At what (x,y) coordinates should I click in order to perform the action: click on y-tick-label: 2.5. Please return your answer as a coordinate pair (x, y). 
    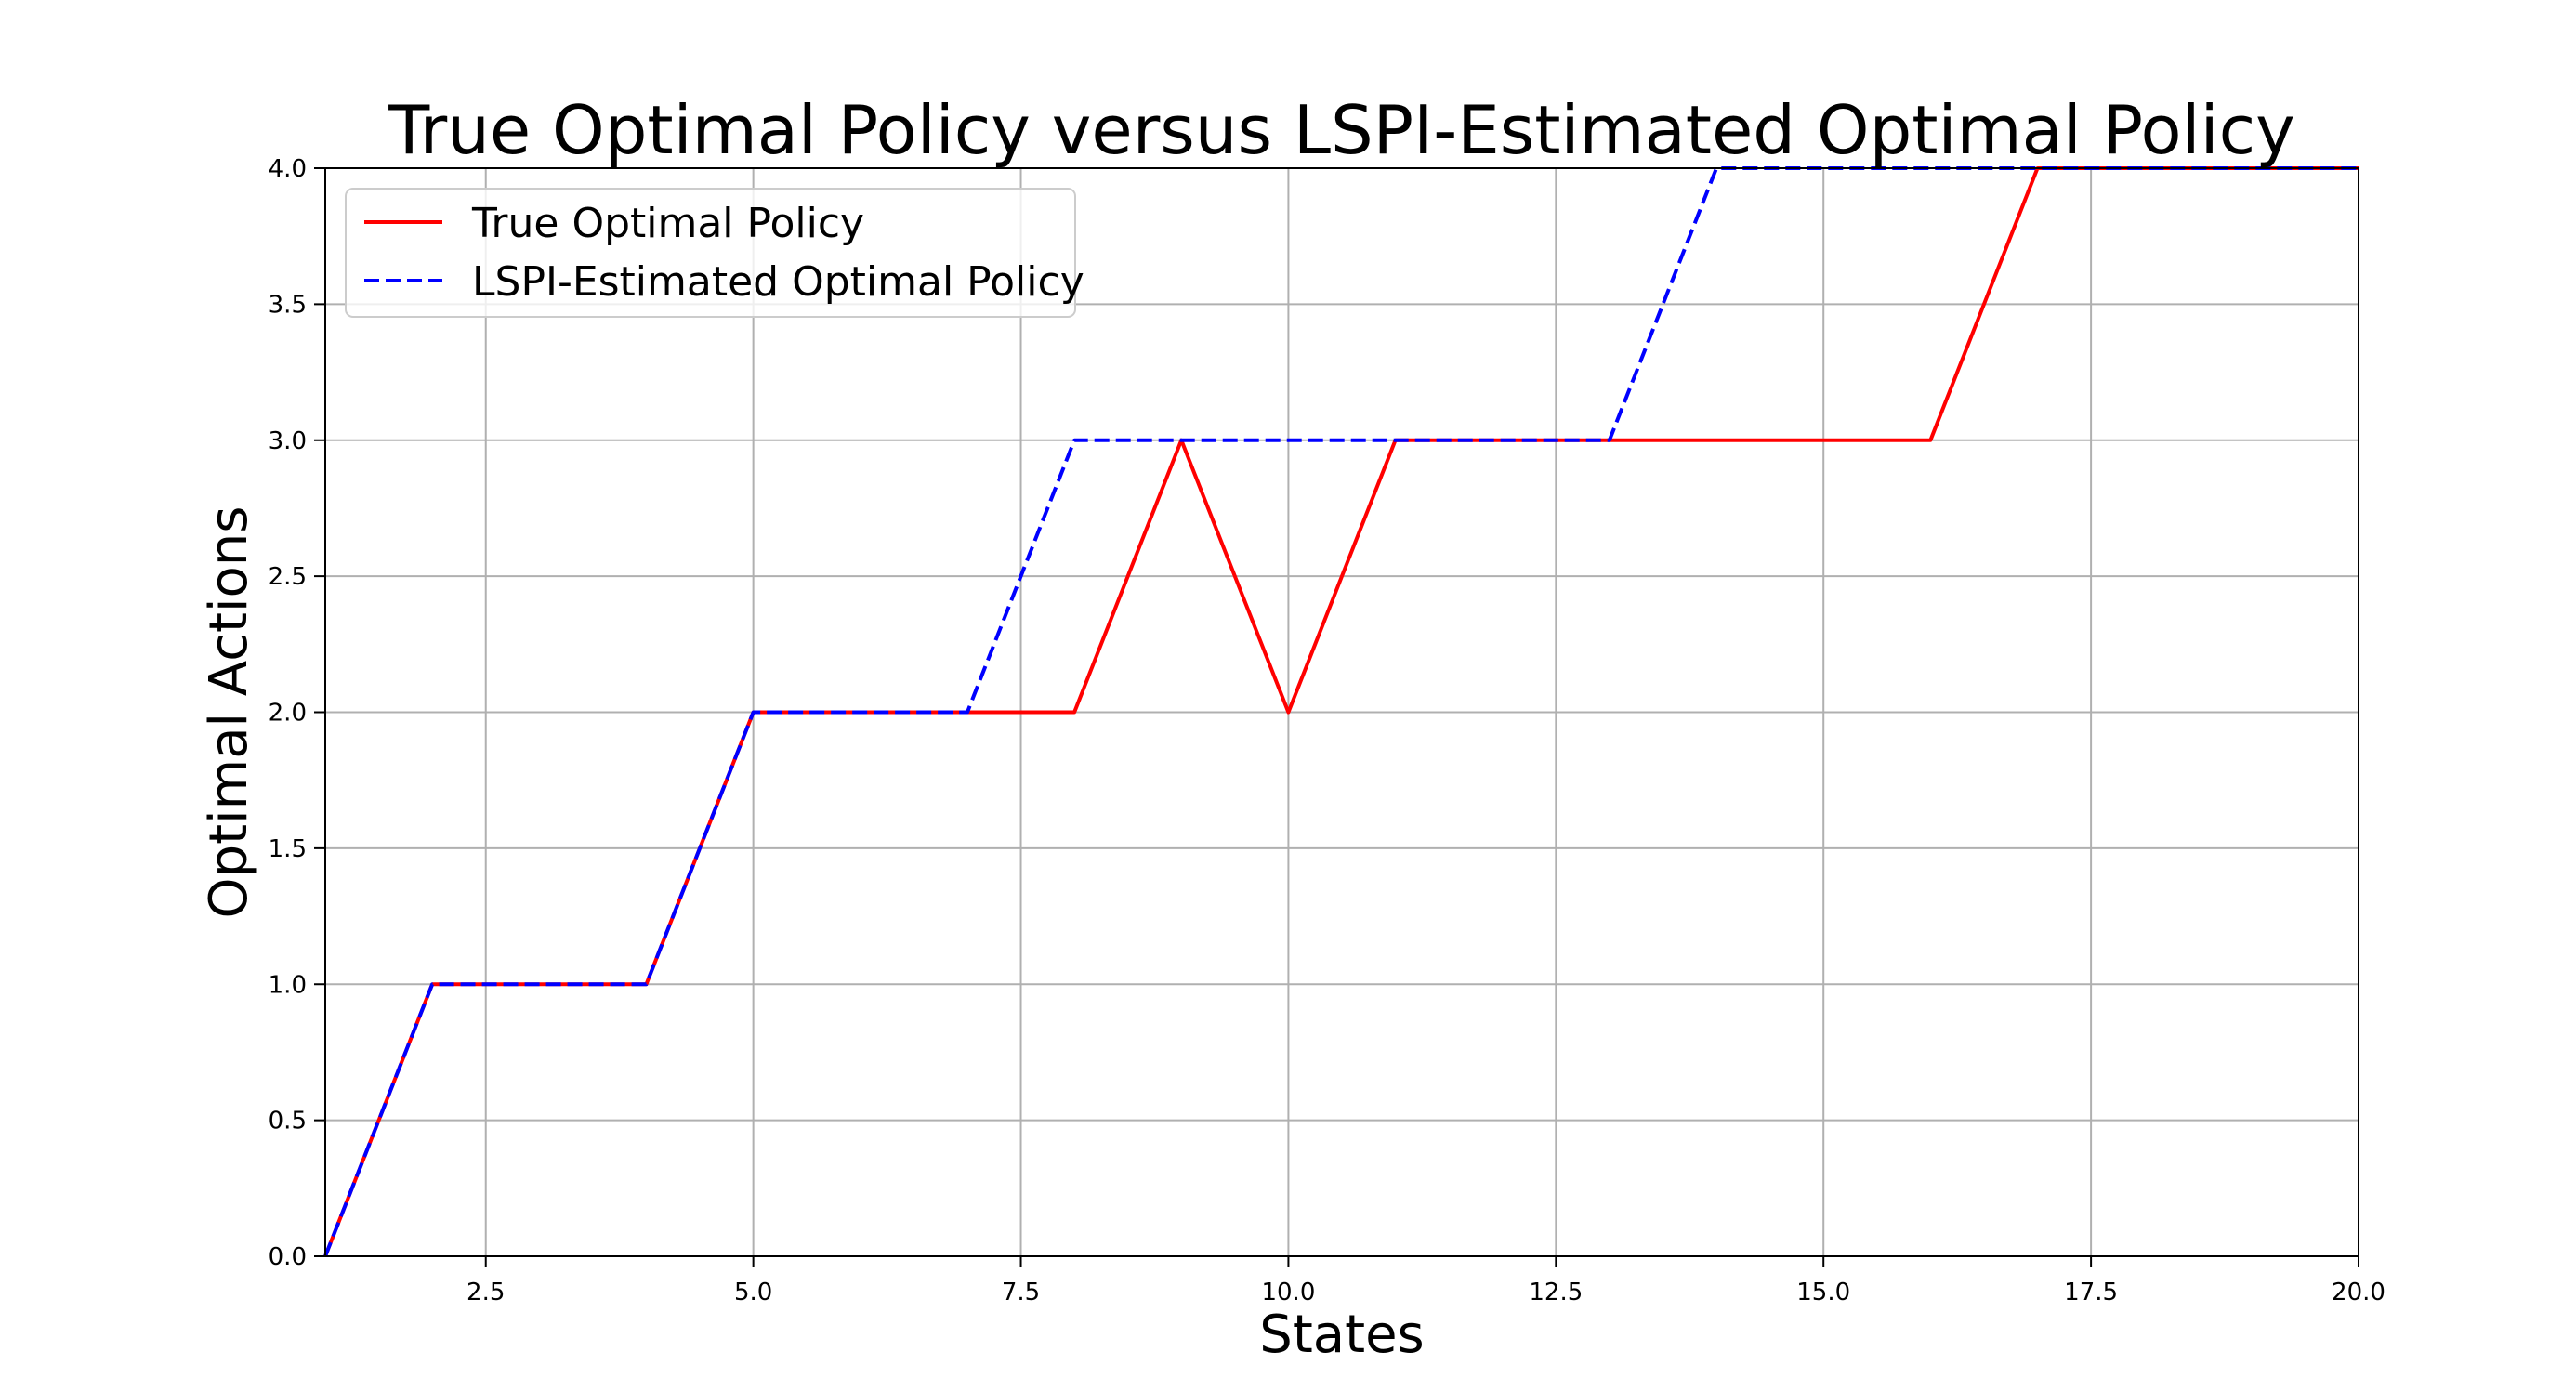
    Looking at the image, I should click on (288, 577).